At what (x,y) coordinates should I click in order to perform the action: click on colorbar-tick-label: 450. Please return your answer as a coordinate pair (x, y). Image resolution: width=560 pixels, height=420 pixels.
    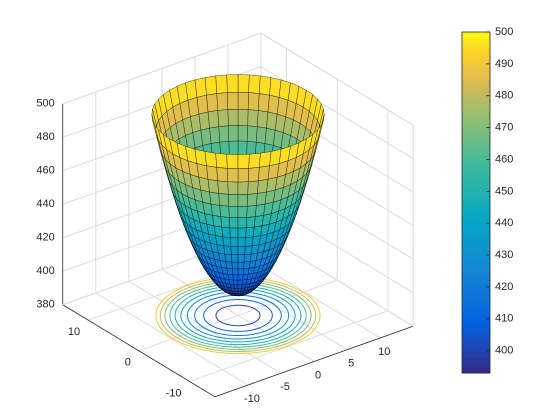
    Looking at the image, I should click on (504, 191).